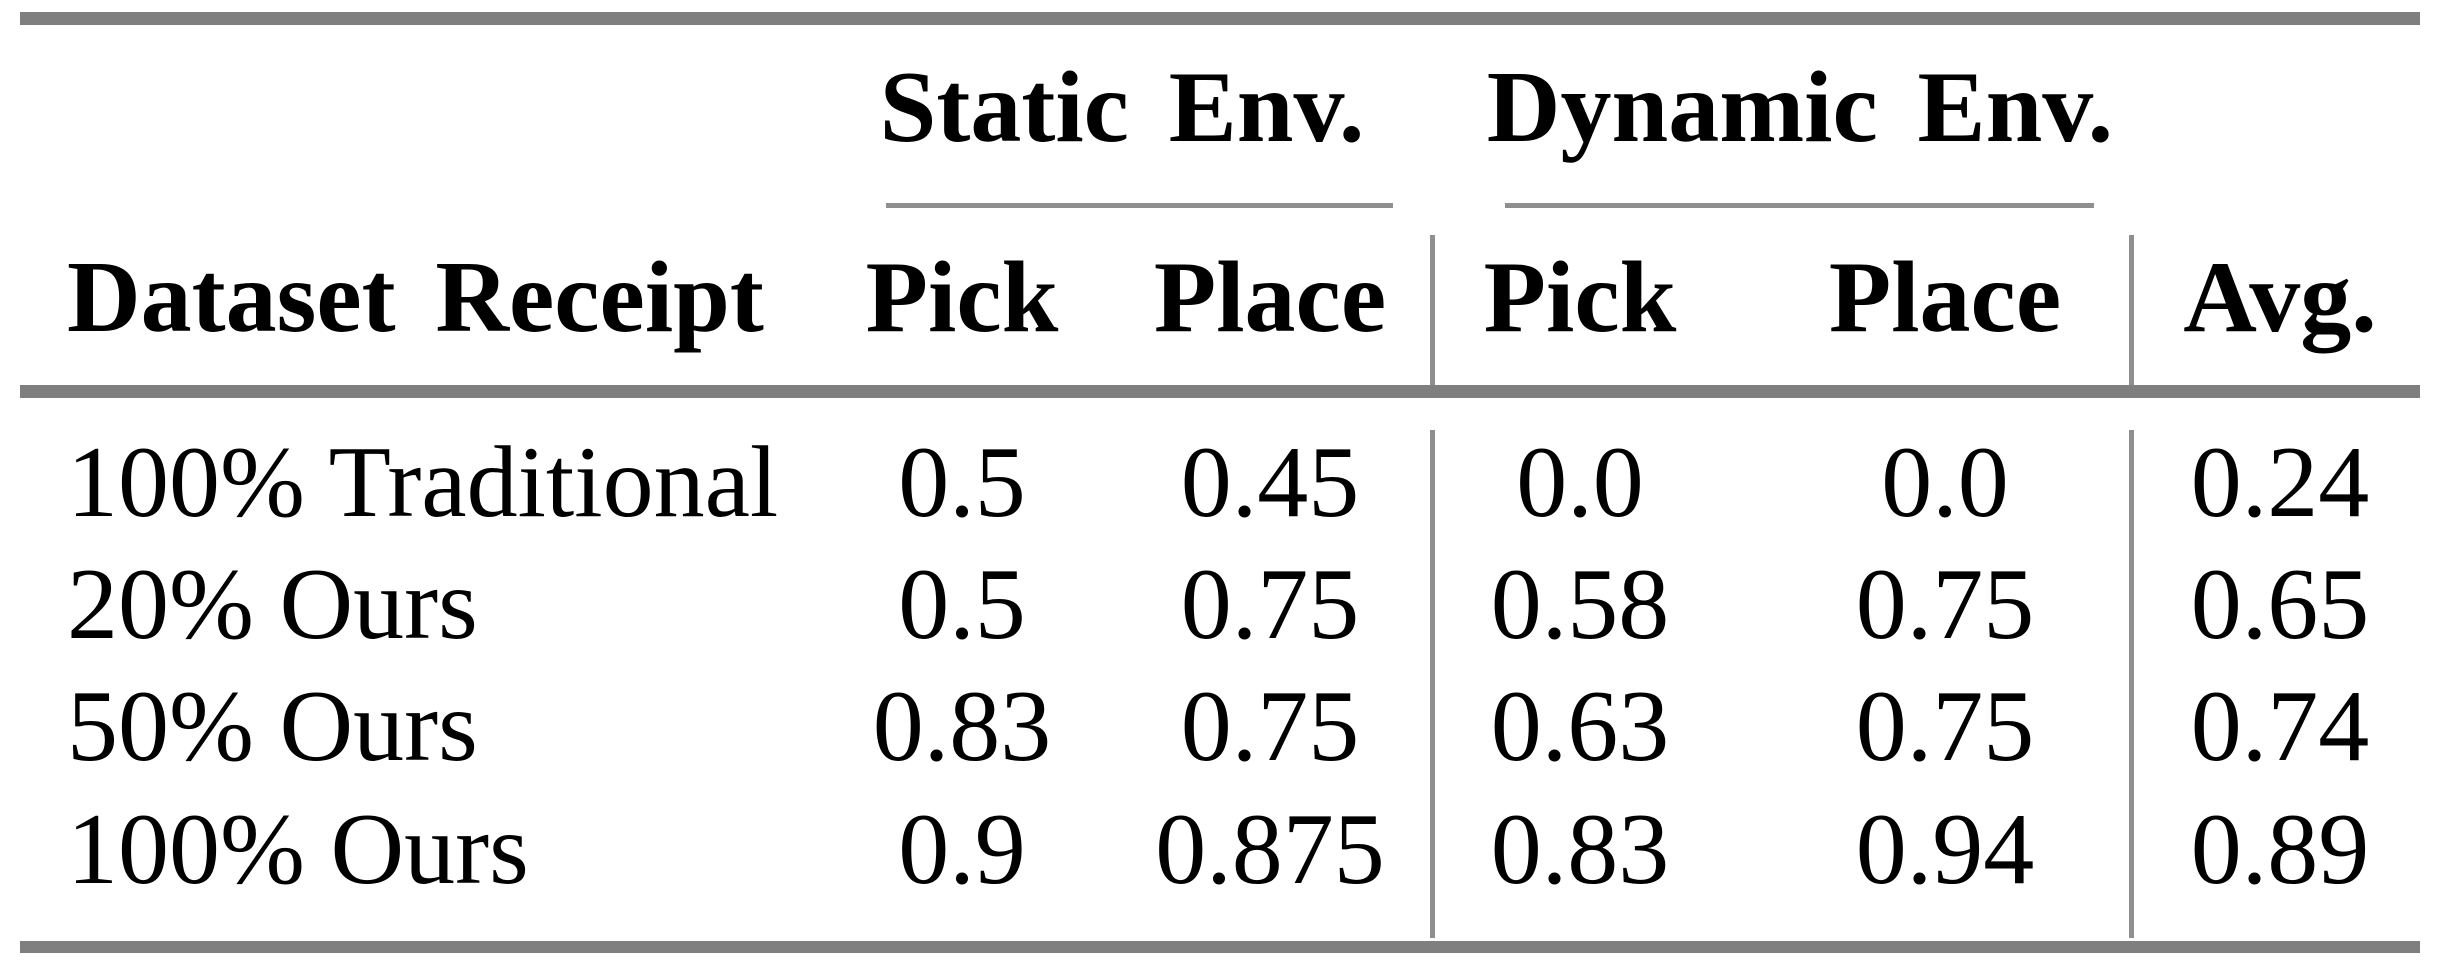 This screenshot has height=966, width=2440. I want to click on col-header-dynamic-place: Place, so click(1945, 297).